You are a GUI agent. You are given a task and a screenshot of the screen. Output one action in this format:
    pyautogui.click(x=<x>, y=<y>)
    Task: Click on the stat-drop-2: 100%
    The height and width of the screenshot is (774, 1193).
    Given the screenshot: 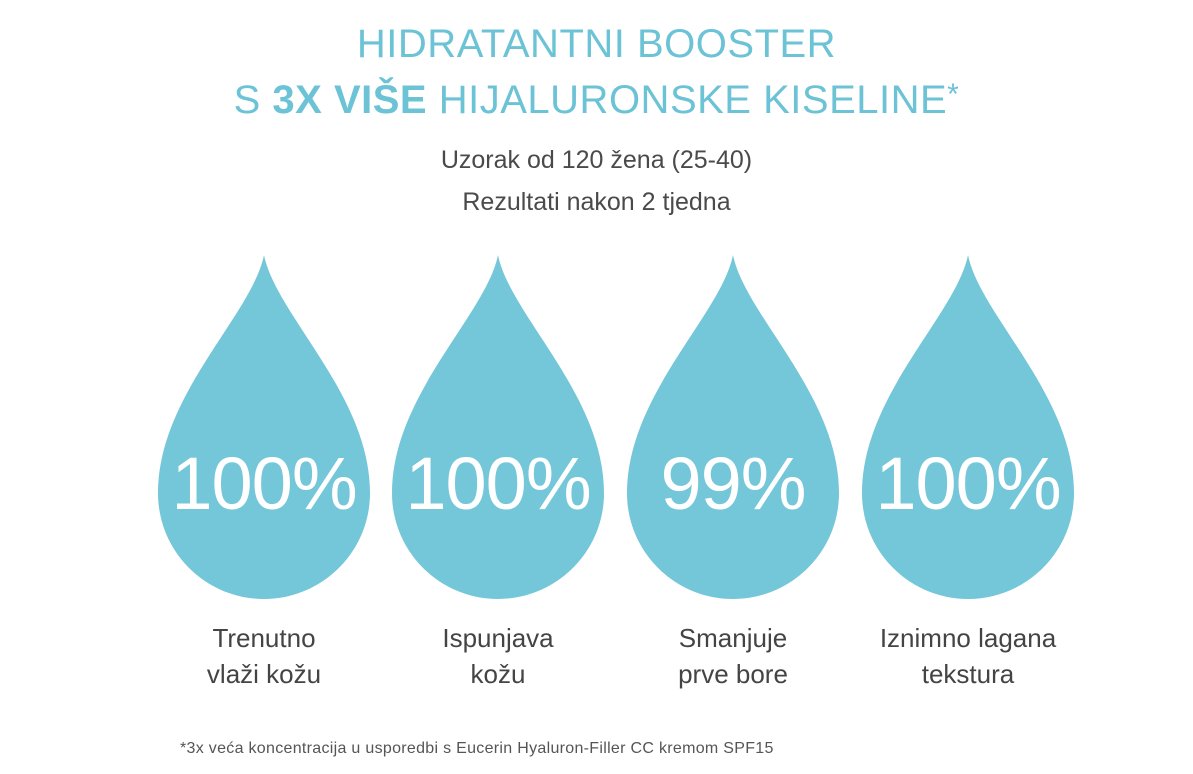 What is the action you would take?
    pyautogui.click(x=498, y=427)
    